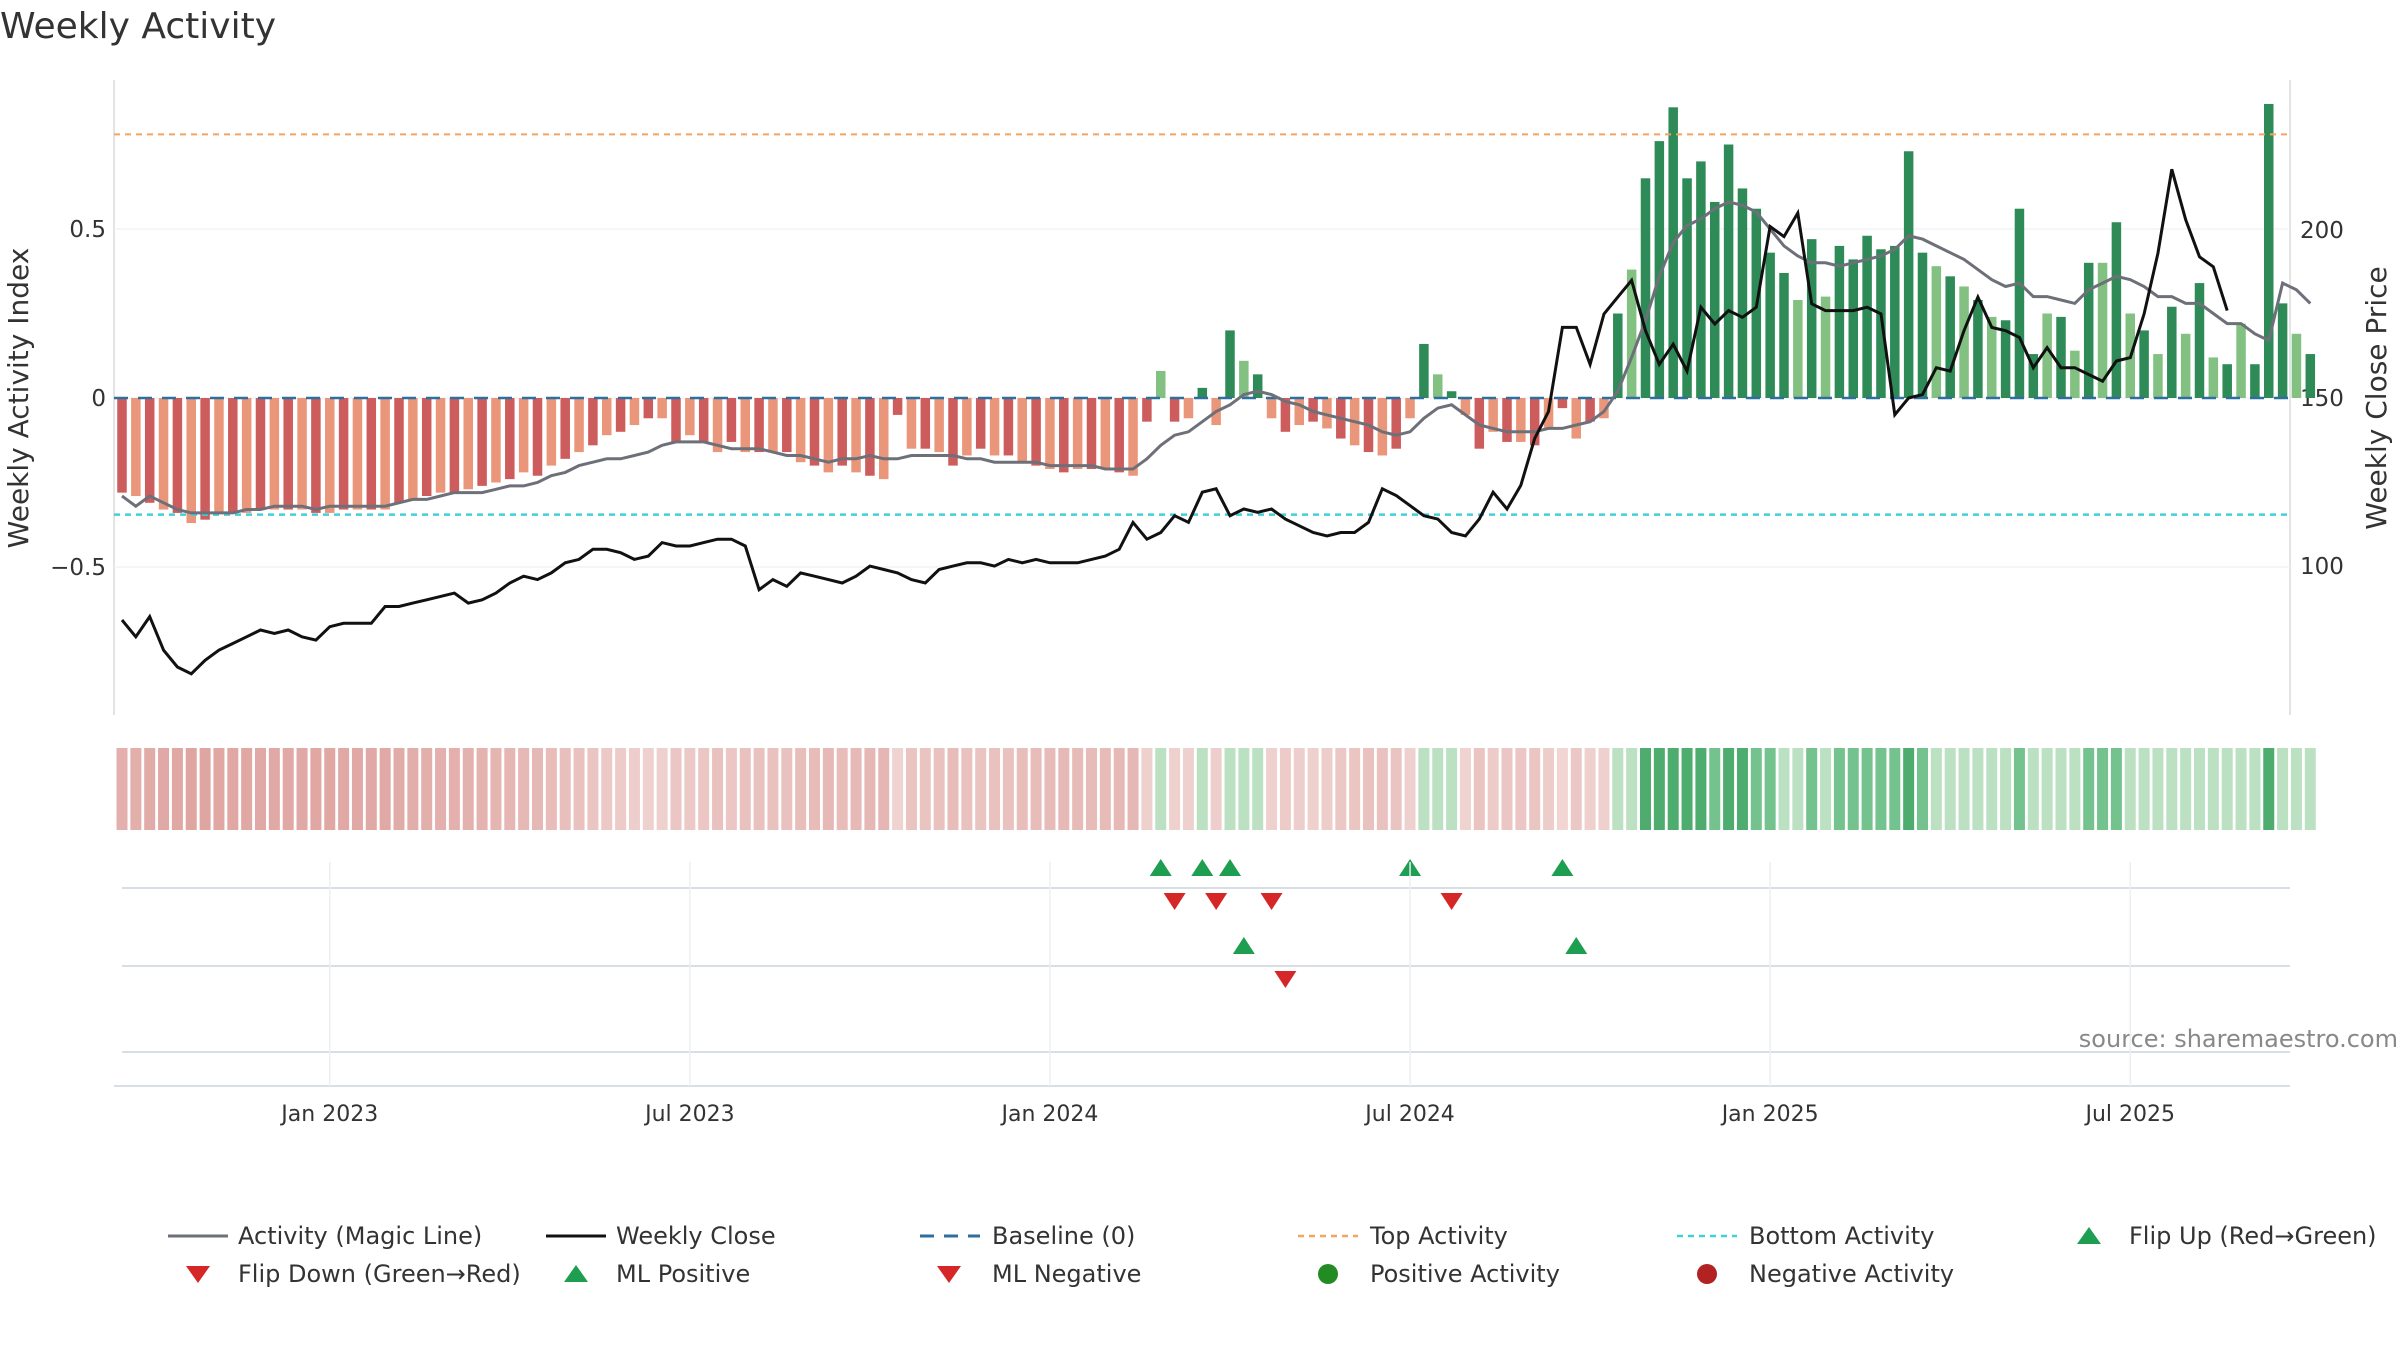  Describe the element at coordinates (1465, 1274) in the screenshot. I see `legend-positive-activity: Positive Activity` at that location.